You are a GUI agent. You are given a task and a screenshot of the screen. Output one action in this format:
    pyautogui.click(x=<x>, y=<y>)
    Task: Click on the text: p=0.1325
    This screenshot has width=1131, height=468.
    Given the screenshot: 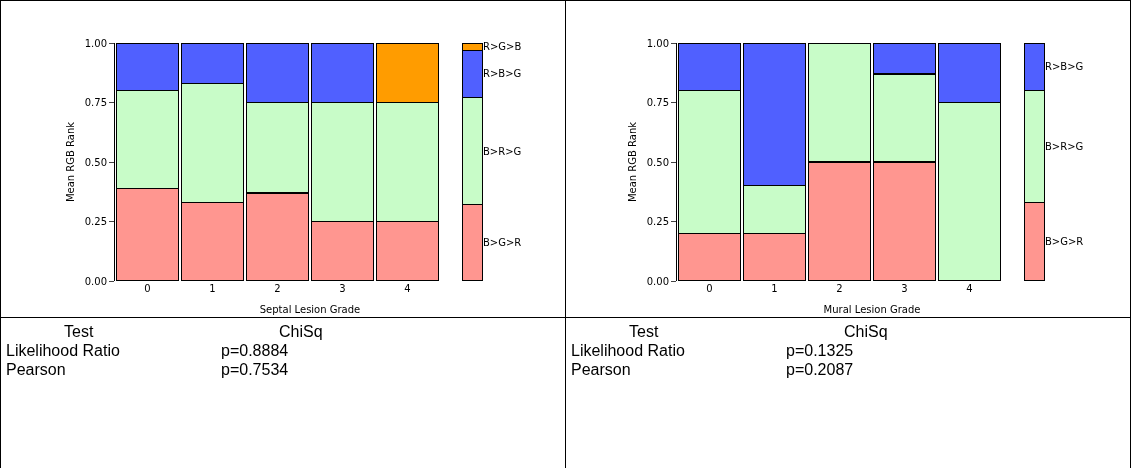 What is the action you would take?
    pyautogui.click(x=820, y=350)
    